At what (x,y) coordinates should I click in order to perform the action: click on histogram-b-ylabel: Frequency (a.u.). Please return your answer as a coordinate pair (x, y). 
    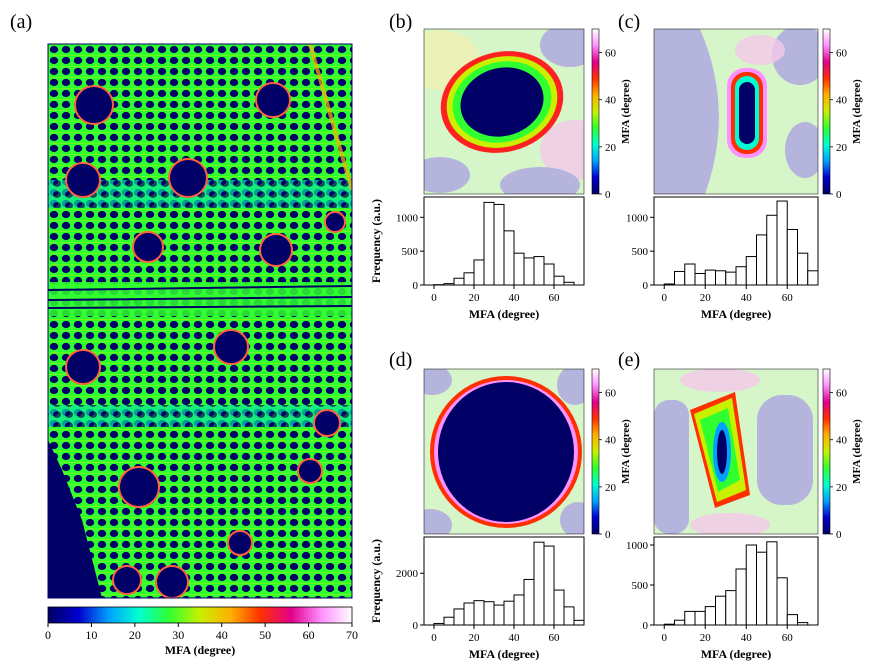
    Looking at the image, I should click on (376, 241).